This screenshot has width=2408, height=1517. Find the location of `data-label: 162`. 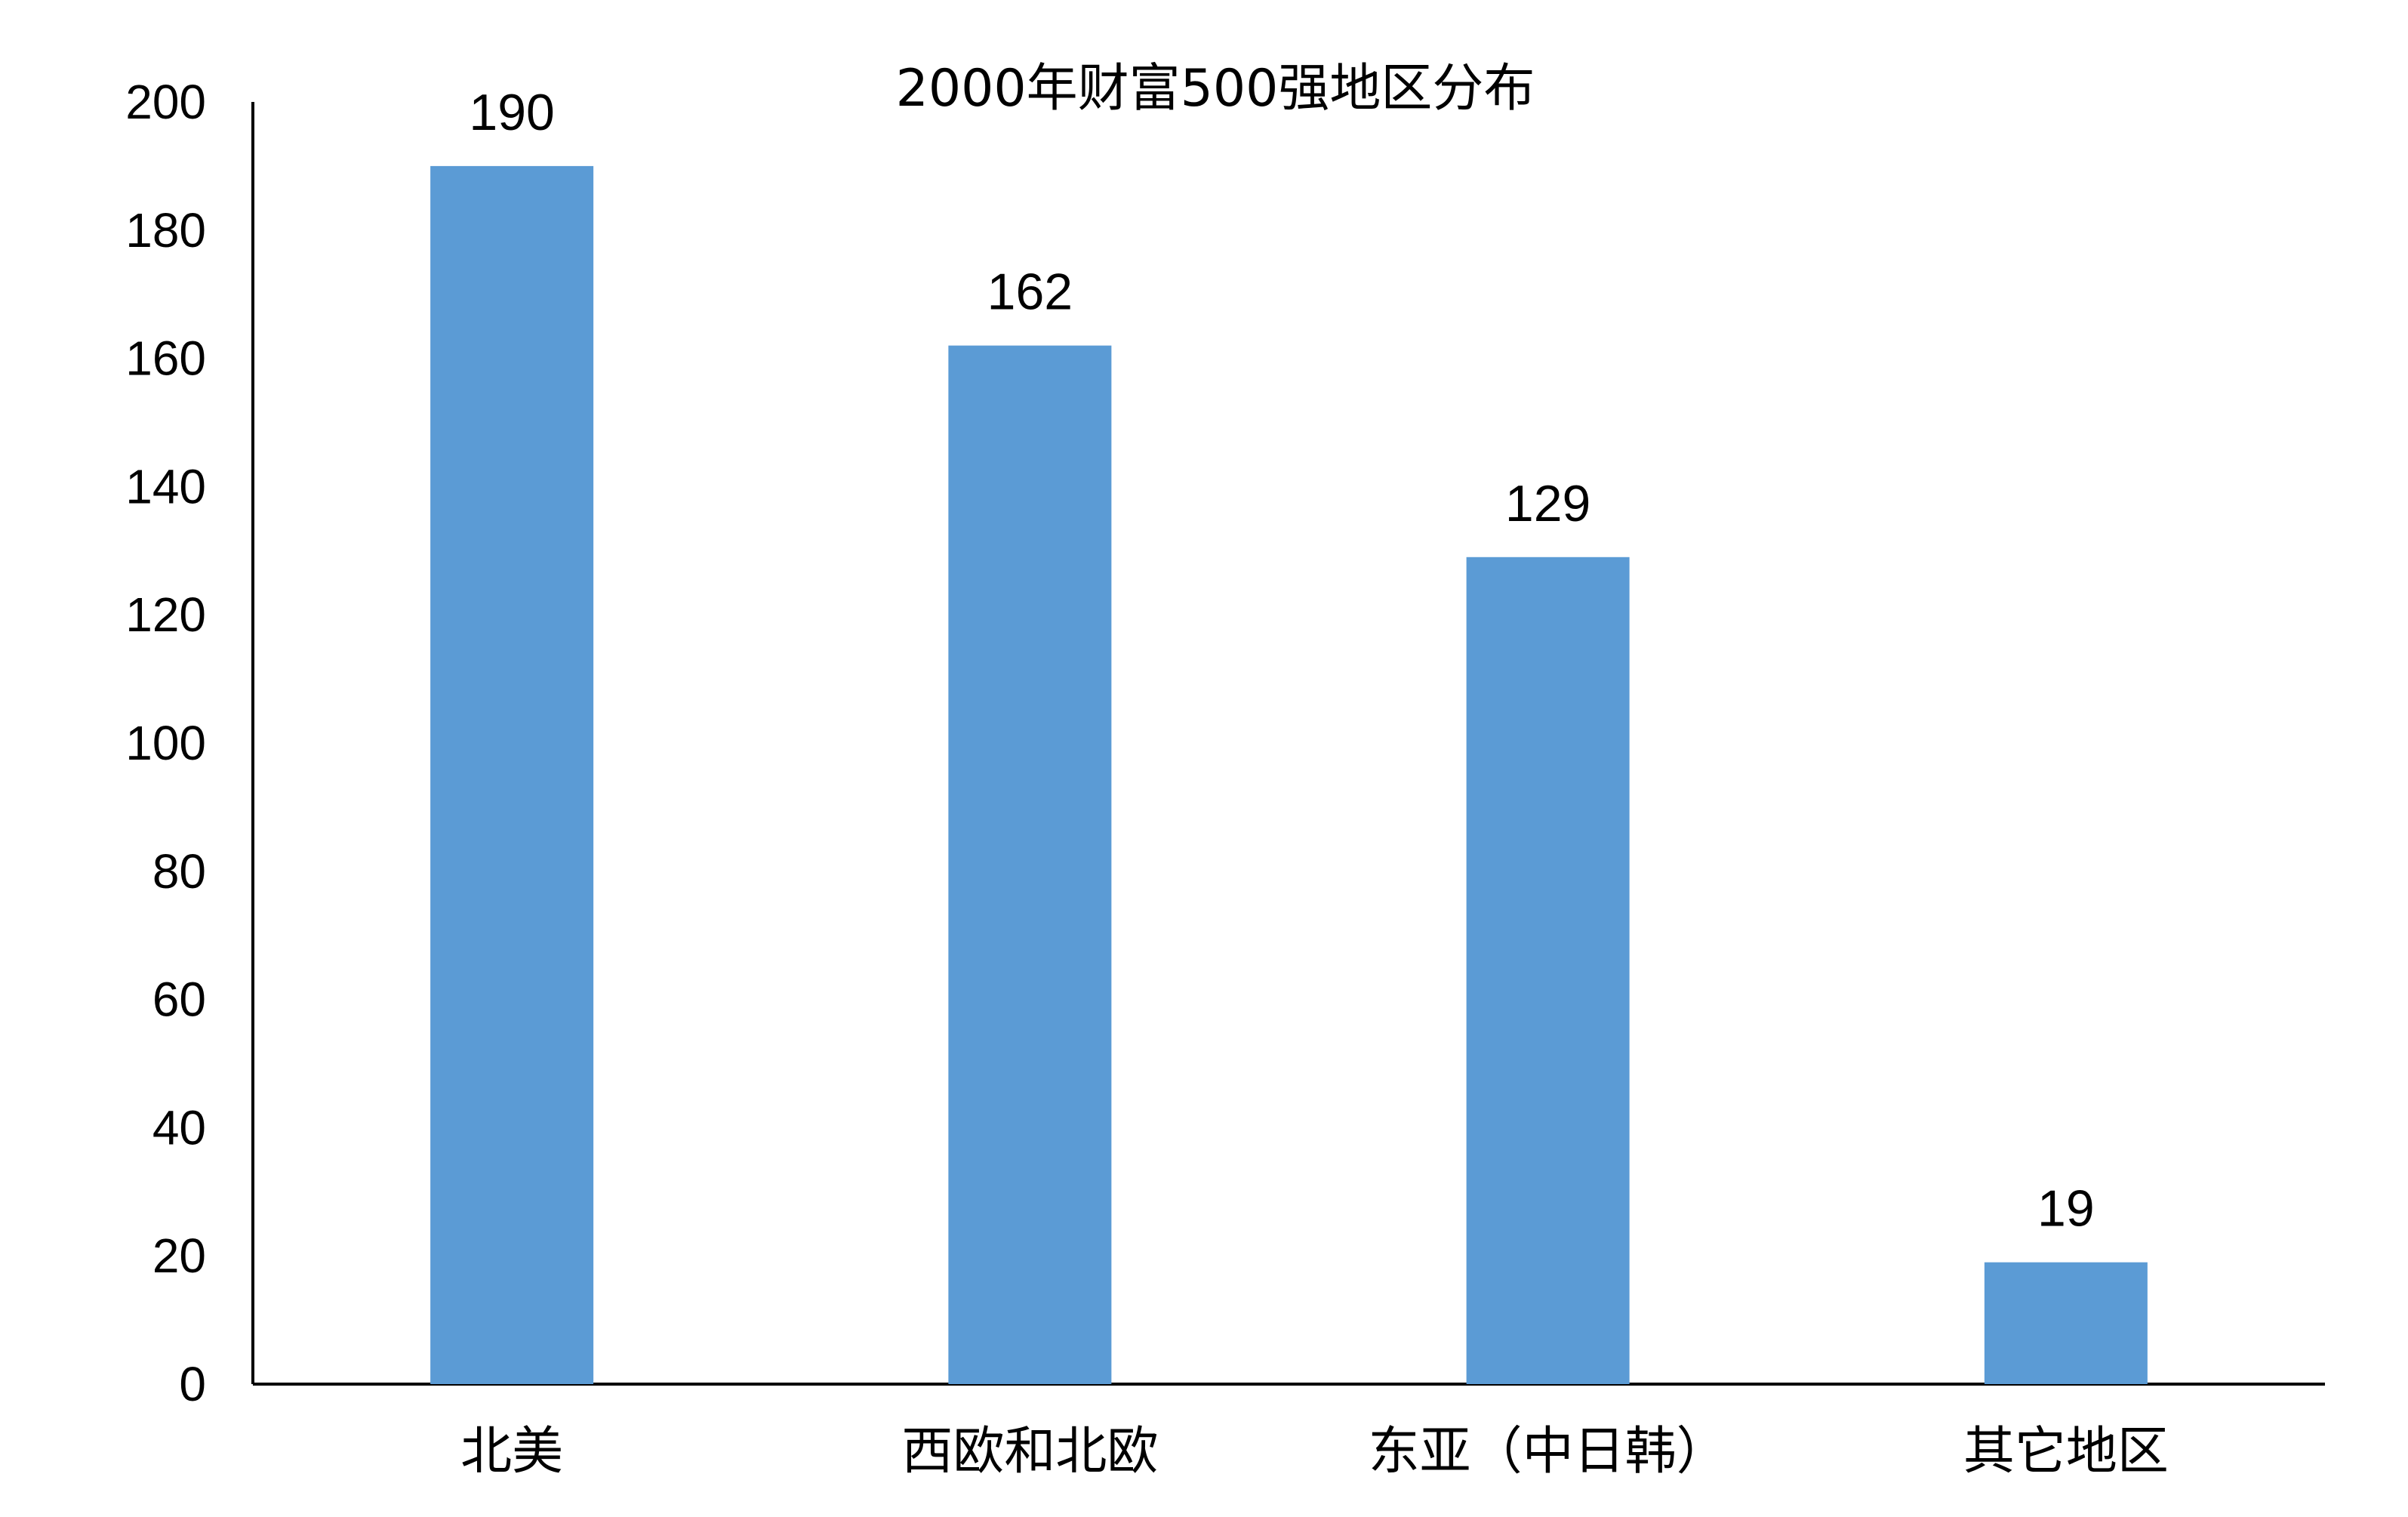

data-label: 162 is located at coordinates (1030, 292).